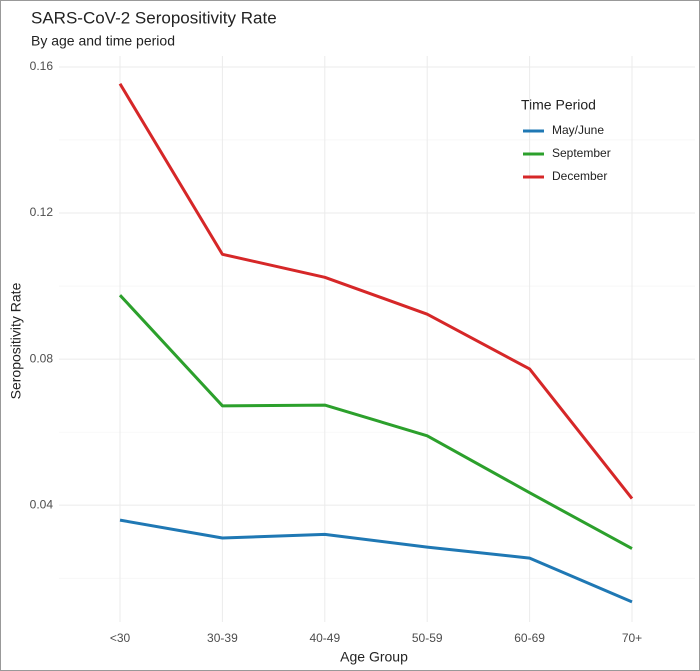 The width and height of the screenshot is (700, 671). Describe the element at coordinates (103, 41) in the screenshot. I see `chart-subtitle: By age and time period` at that location.